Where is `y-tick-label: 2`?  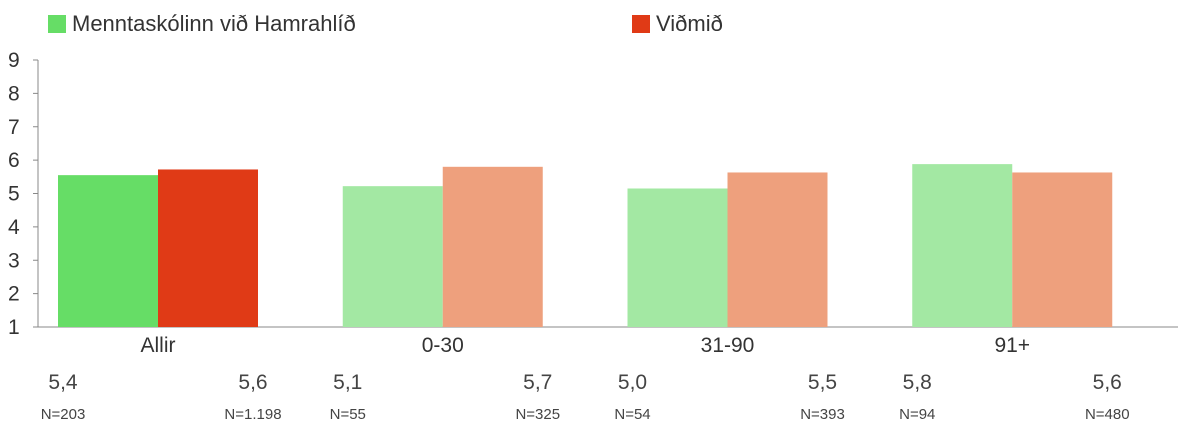
y-tick-label: 2 is located at coordinates (14, 294).